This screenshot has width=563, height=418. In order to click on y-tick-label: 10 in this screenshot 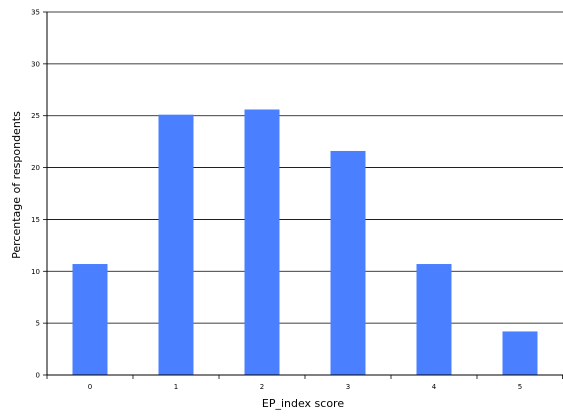, I will do `click(35, 272)`.